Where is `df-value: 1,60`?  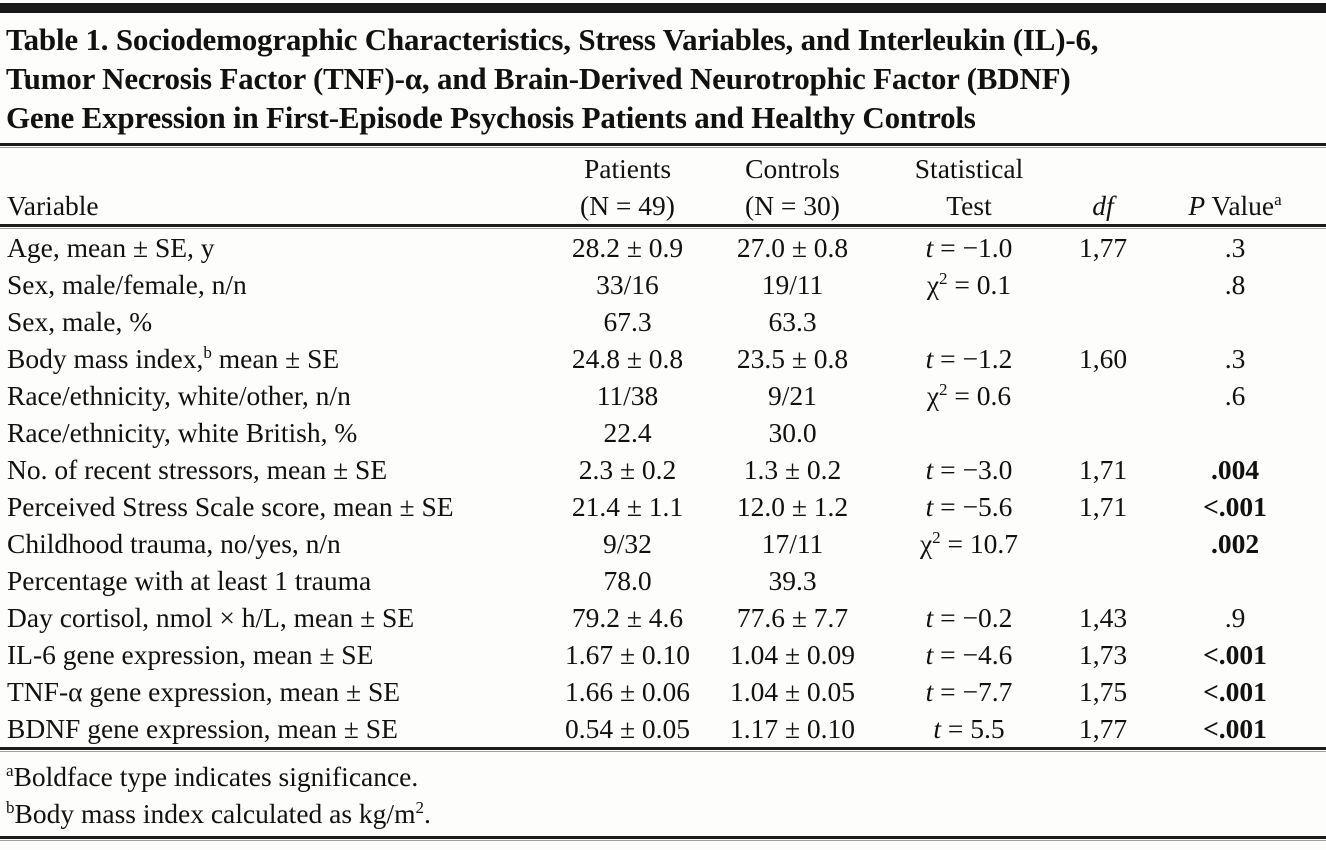
df-value: 1,60 is located at coordinates (1103, 358).